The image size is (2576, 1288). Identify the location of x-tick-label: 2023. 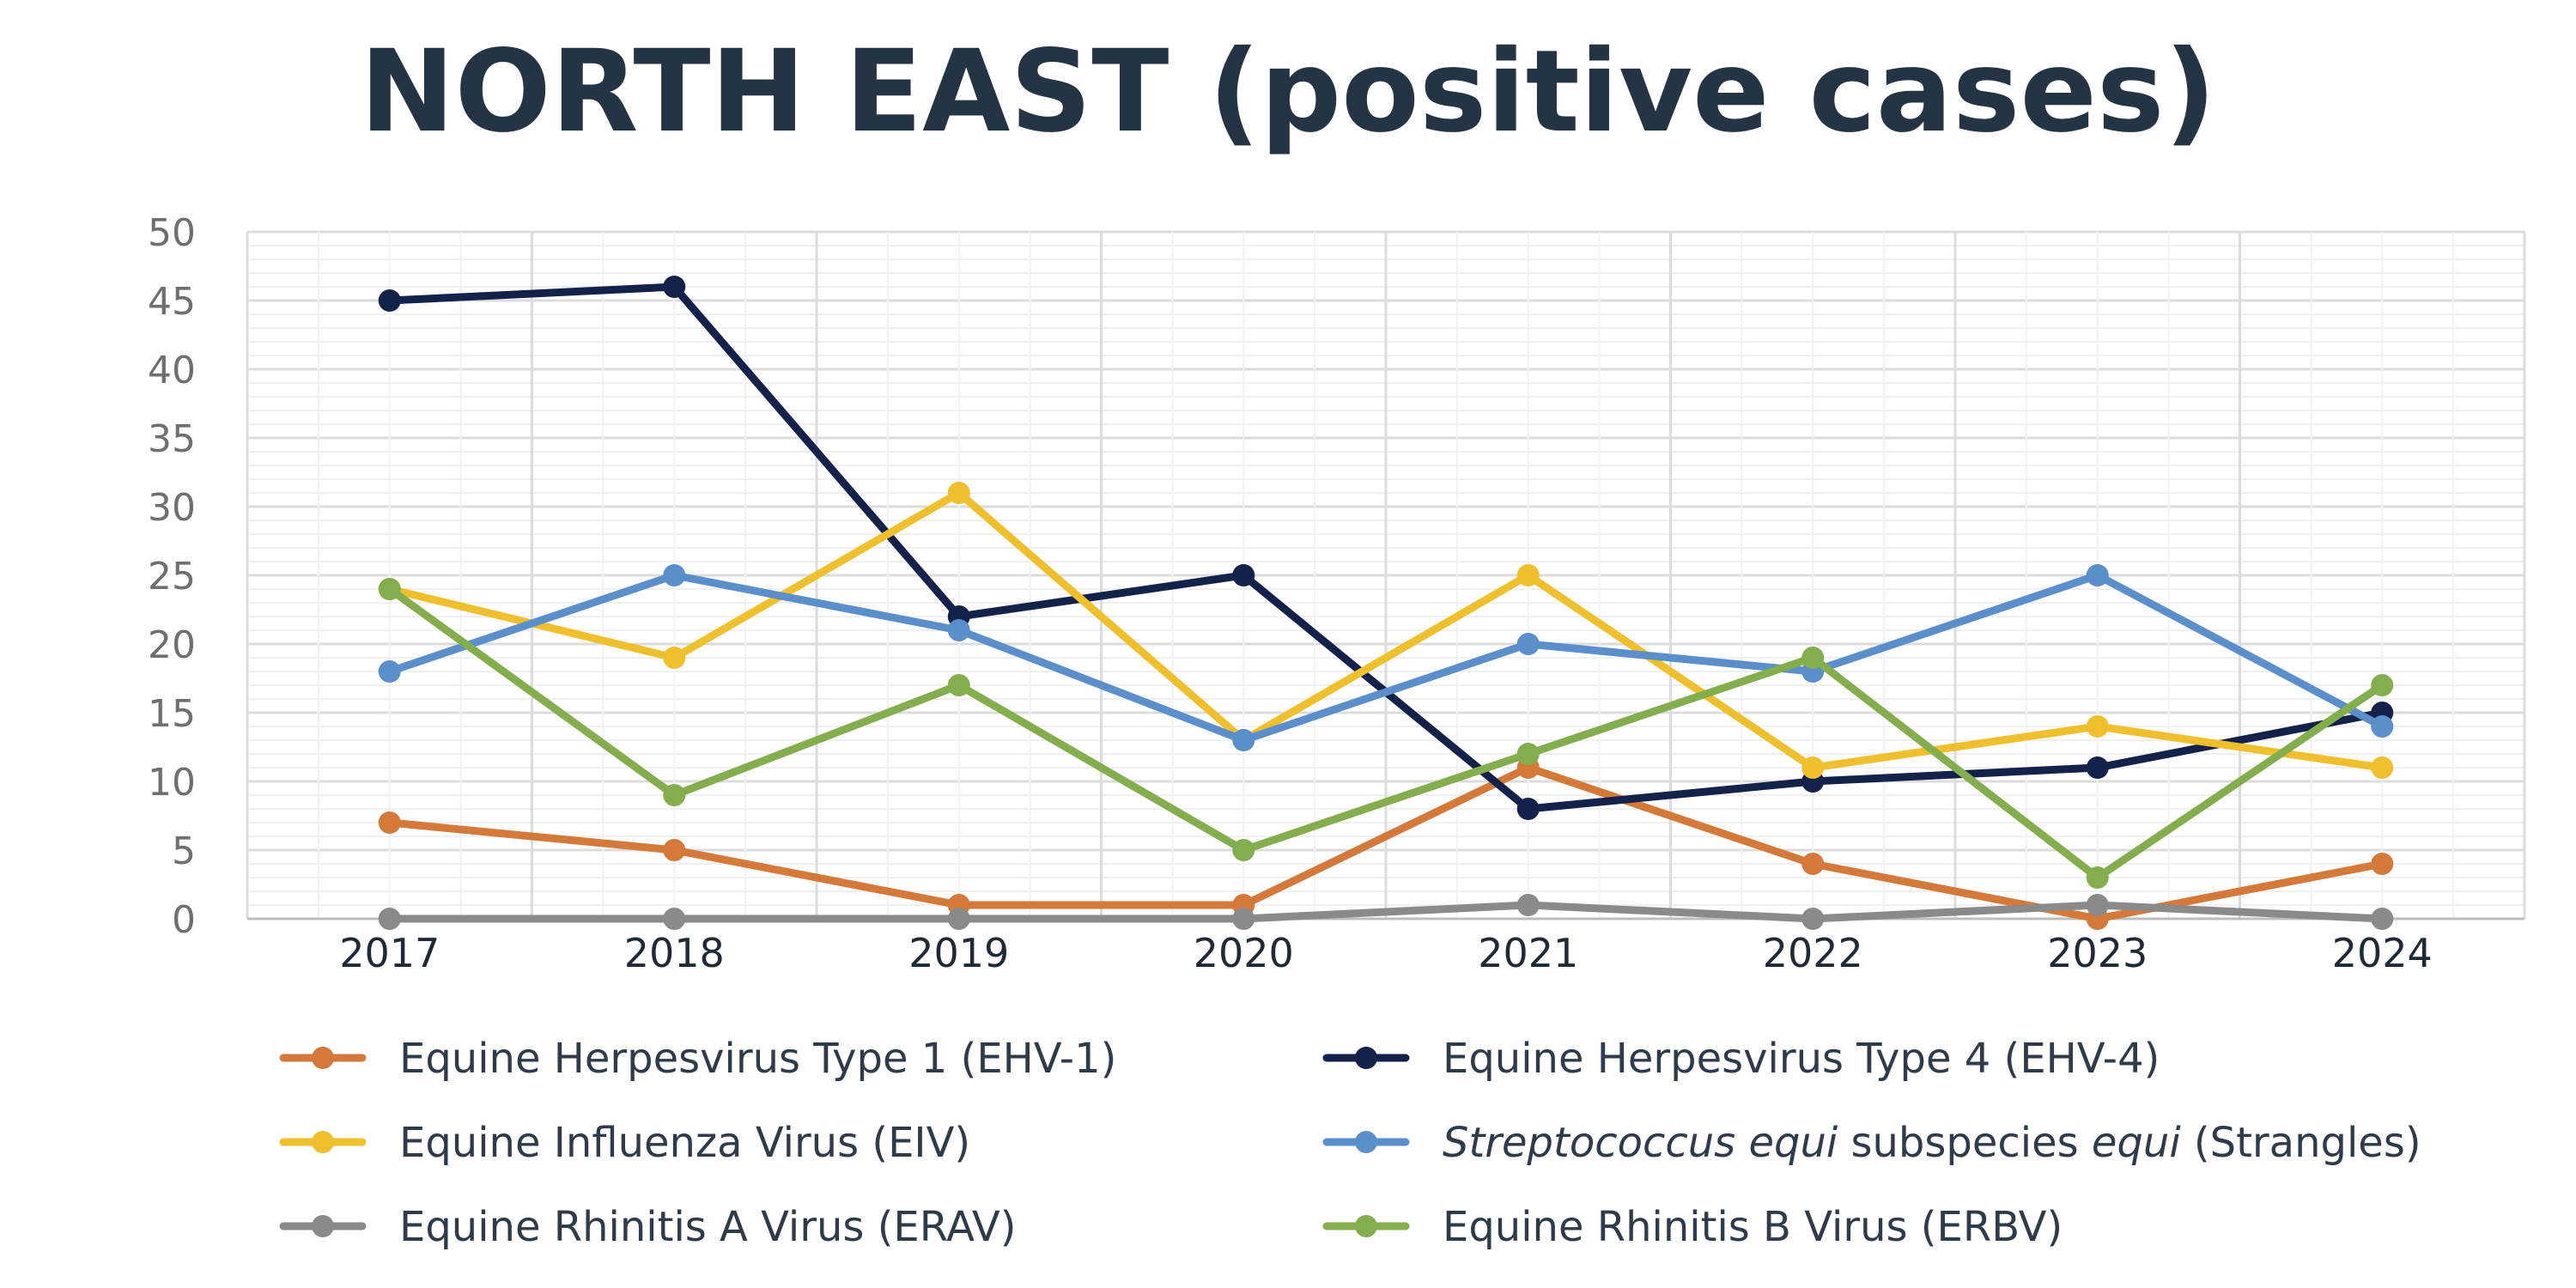
(2097, 953).